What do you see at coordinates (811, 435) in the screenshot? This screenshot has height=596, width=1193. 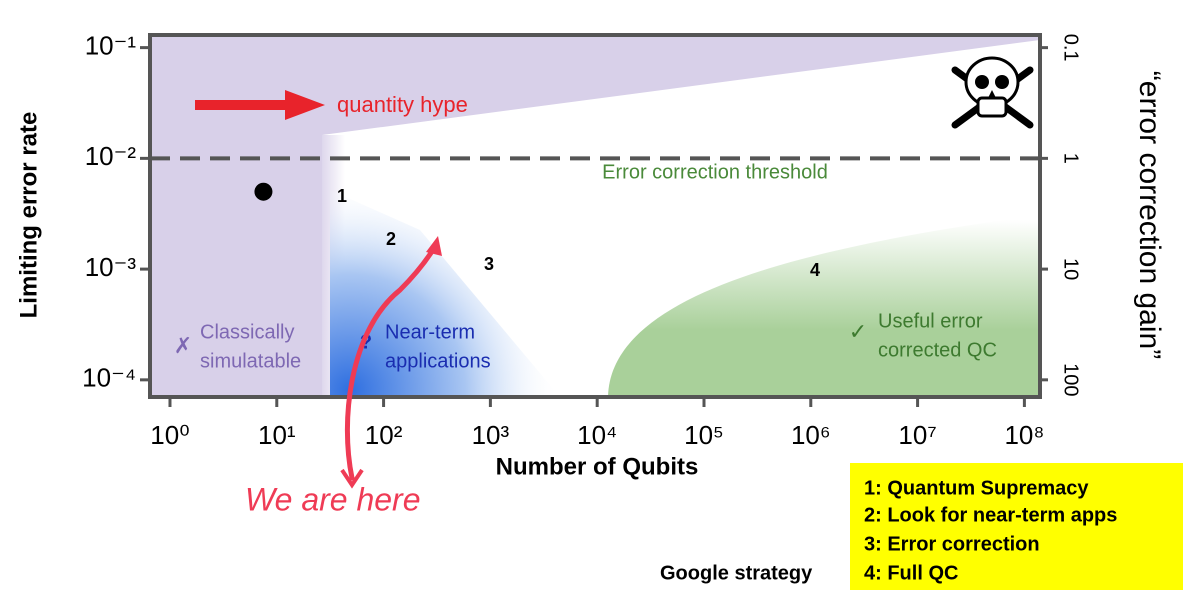 I see `x-tick-label: 10⁶` at bounding box center [811, 435].